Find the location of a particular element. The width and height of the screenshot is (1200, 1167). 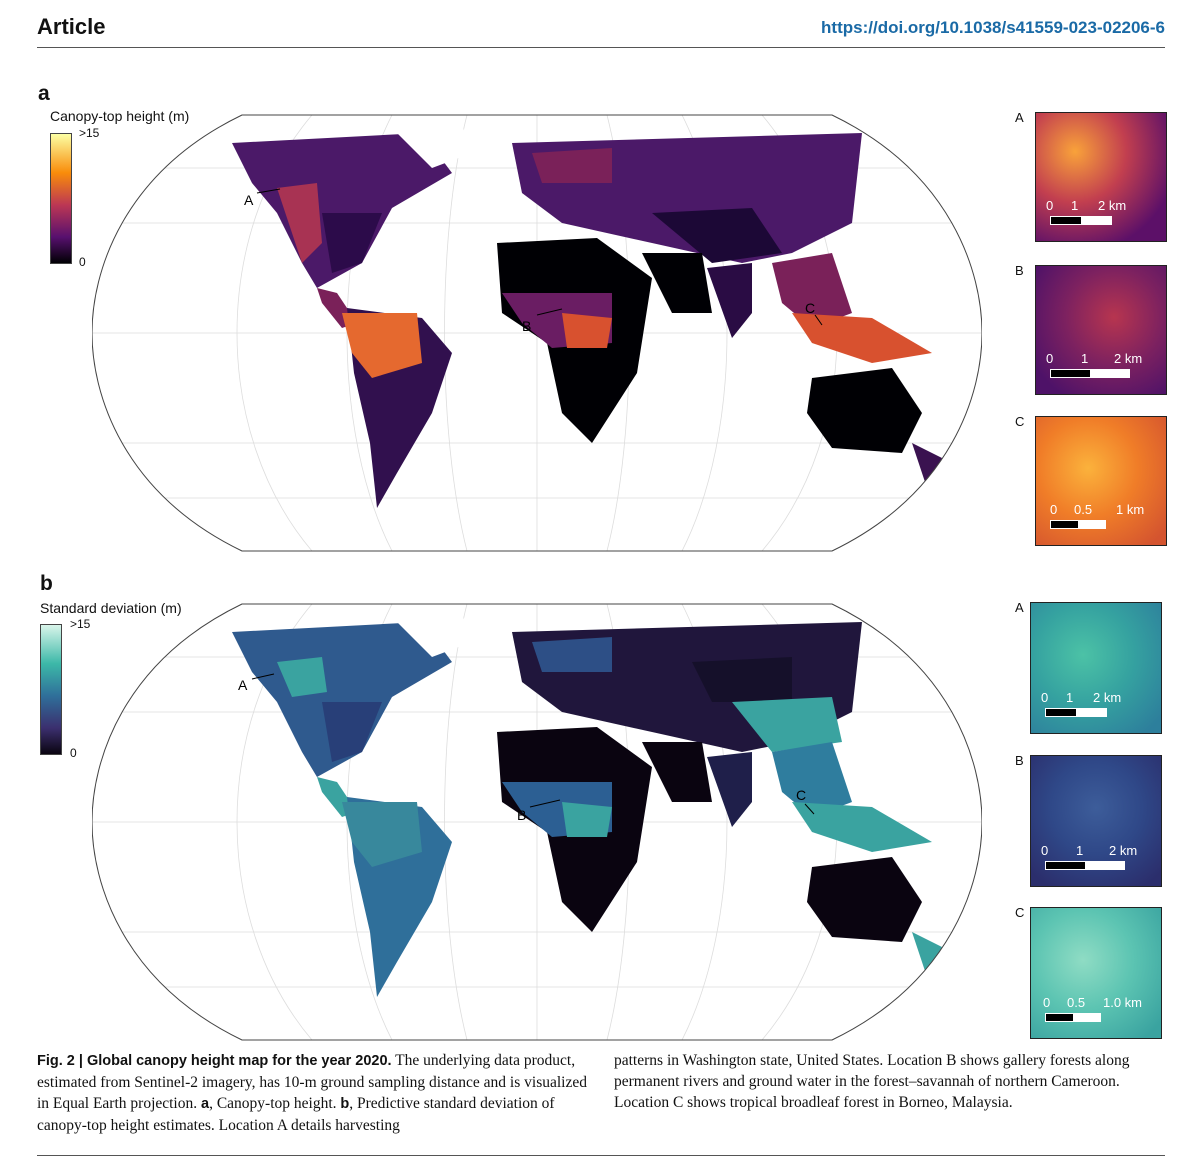

inset-b-b-scalebar is located at coordinates (1085, 865).